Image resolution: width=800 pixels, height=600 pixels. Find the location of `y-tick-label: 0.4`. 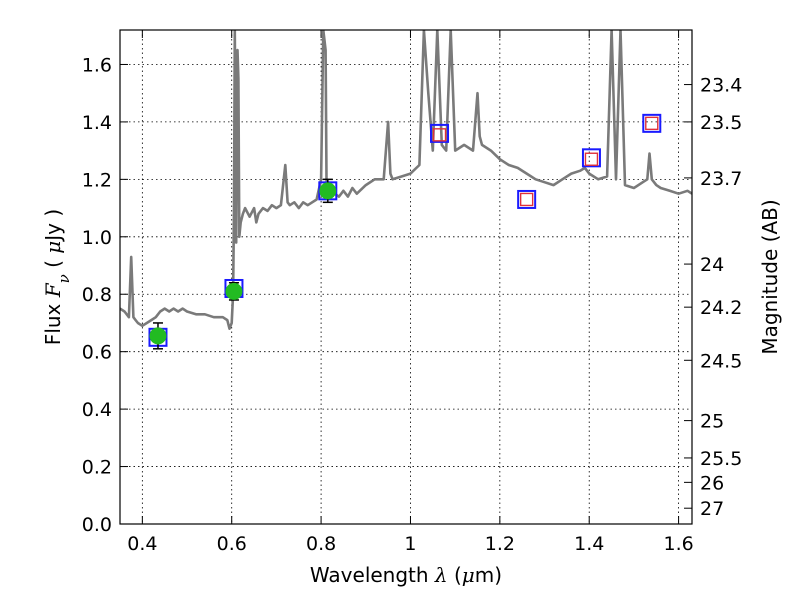

y-tick-label: 0.4 is located at coordinates (97, 410).